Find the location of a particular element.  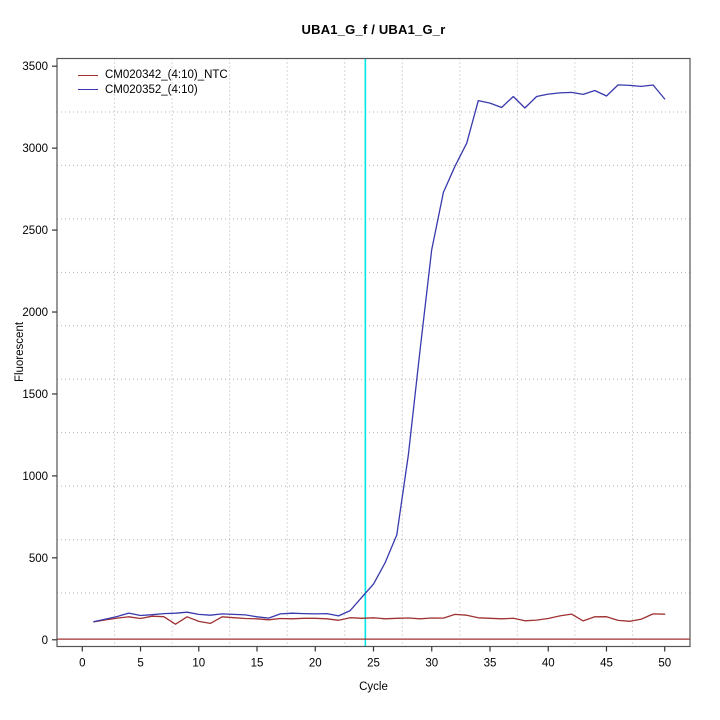

legend: CM020342_(4:10)_NTC CM020352_(4:10) is located at coordinates (153, 82).